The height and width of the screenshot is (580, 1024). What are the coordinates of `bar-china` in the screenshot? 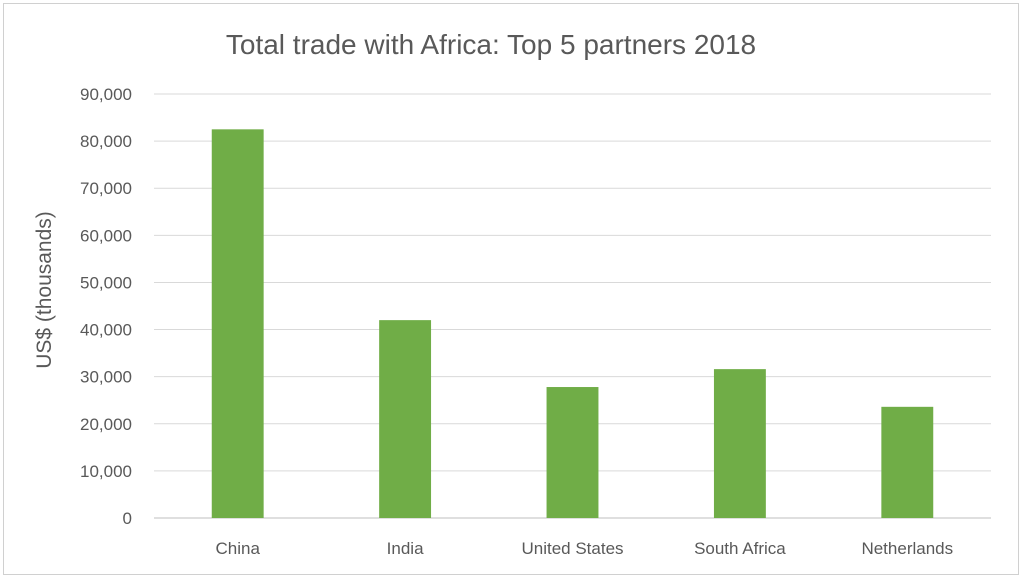 It's located at (237, 324).